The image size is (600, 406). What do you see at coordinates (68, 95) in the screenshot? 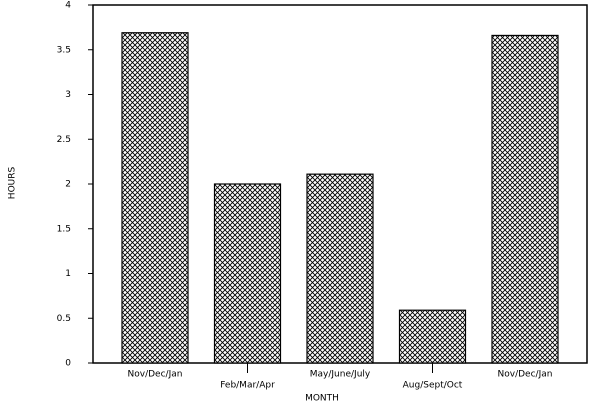
I see `y-tick-label: 3` at bounding box center [68, 95].